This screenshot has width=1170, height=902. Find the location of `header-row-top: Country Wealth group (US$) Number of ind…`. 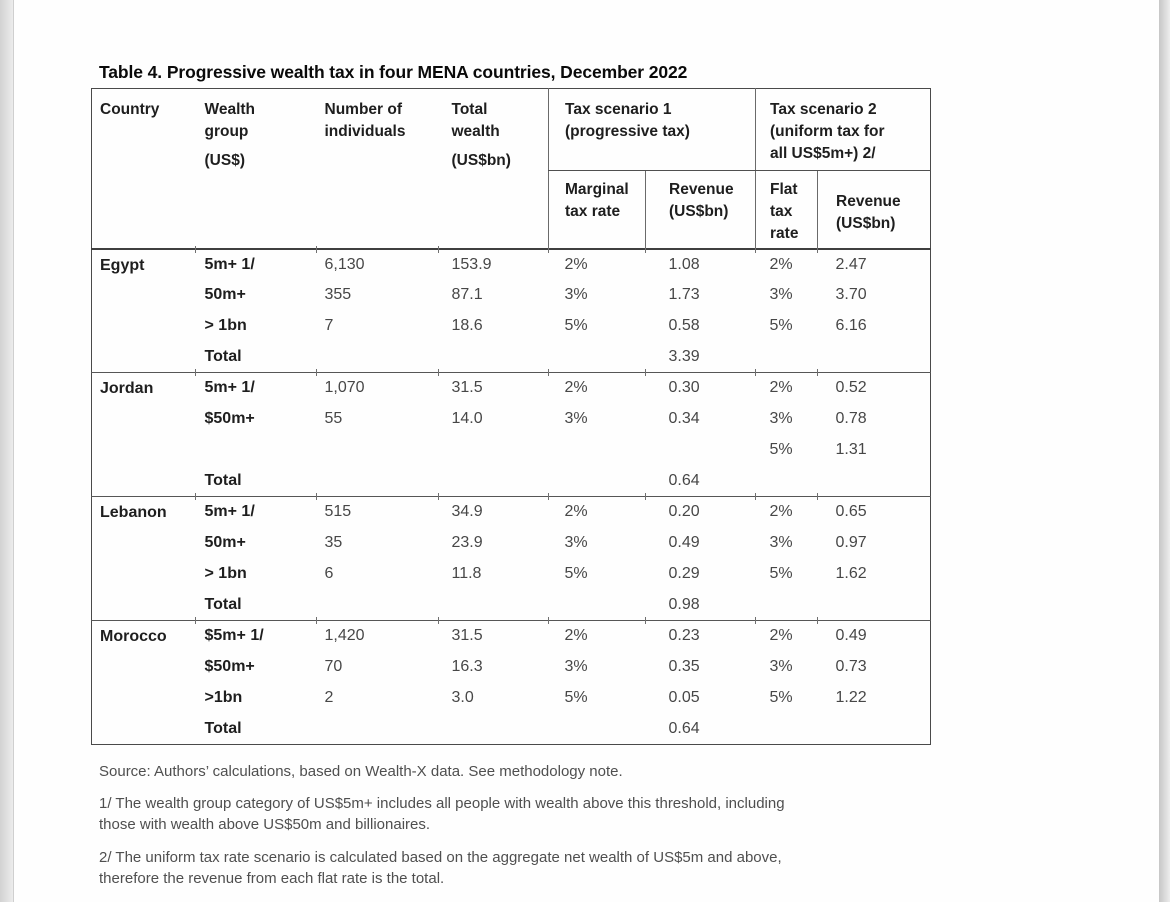

header-row-top: Country Wealth group (US$) Number of ind… is located at coordinates (511, 169).